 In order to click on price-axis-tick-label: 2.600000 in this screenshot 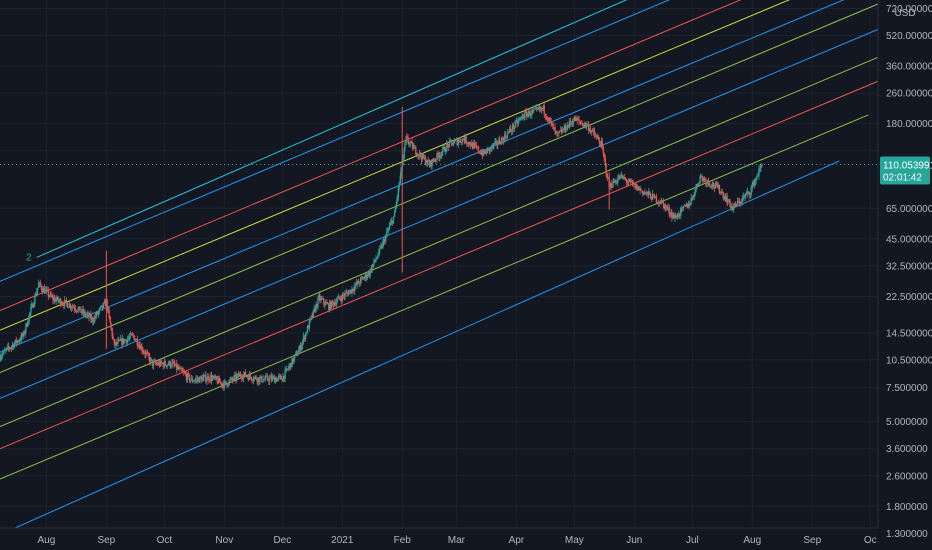, I will do `click(907, 476)`.